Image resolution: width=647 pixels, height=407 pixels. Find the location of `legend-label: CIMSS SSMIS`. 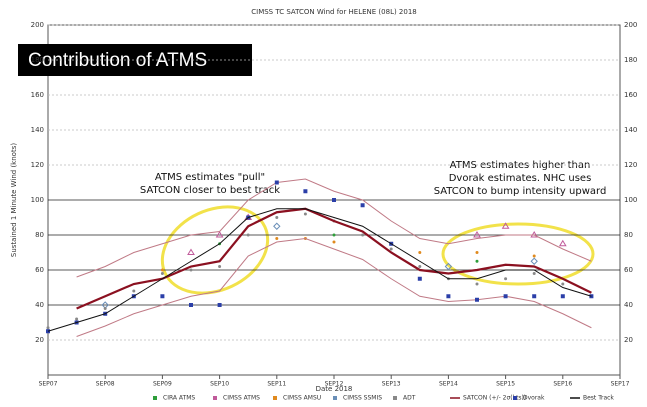

legend-label: CIMSS SSMIS is located at coordinates (362, 398).